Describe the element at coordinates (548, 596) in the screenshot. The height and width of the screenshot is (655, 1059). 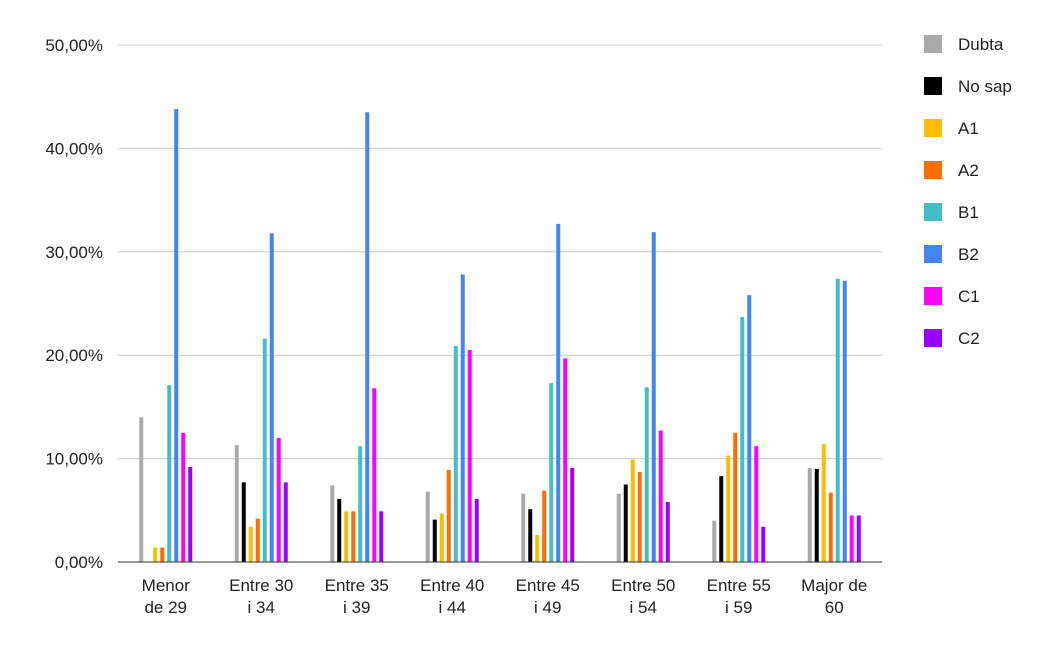
I see `x-tick-label: Entre 45 i 49` at that location.